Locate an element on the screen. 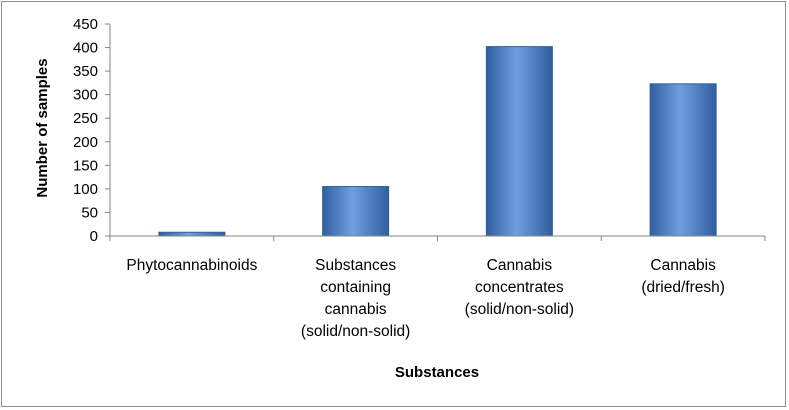 This screenshot has height=410, width=789. y-tick-label-0: 0 is located at coordinates (94, 236).